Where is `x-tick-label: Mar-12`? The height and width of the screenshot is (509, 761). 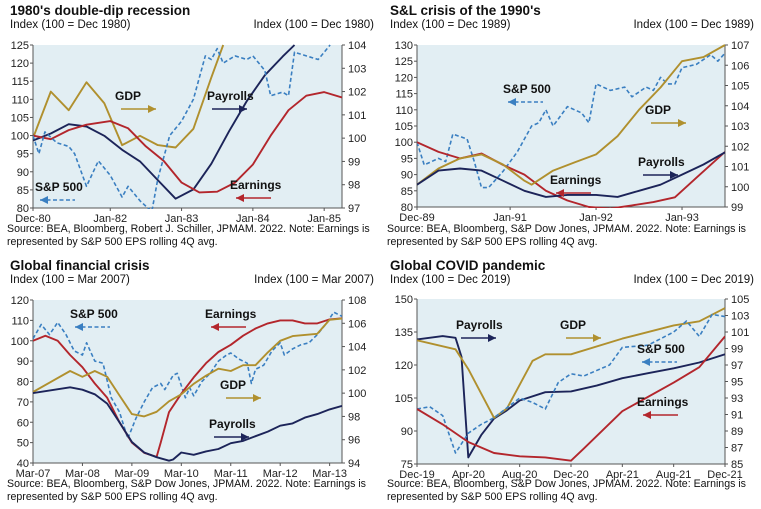 x-tick-label: Mar-12 is located at coordinates (280, 474).